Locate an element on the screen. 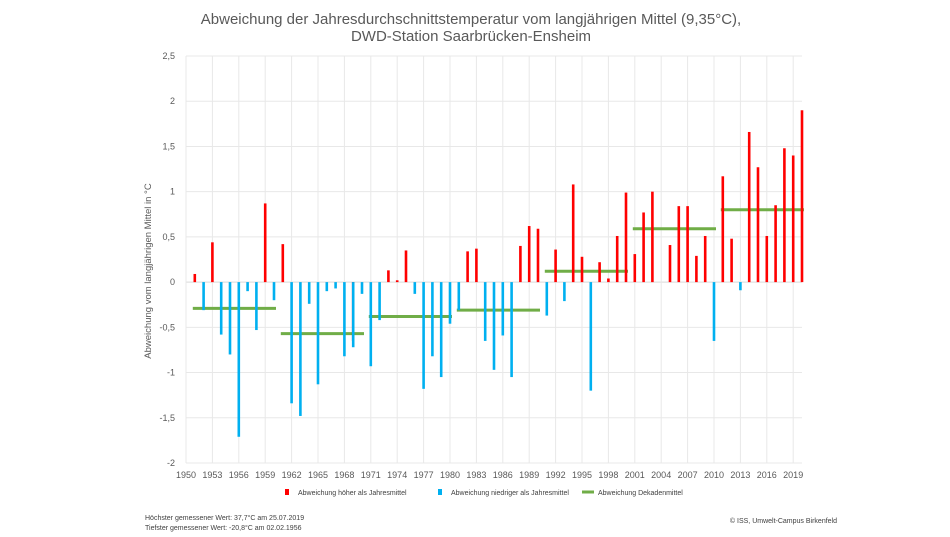 The width and height of the screenshot is (950, 537). y-tick-label: -1,5 is located at coordinates (167, 418).